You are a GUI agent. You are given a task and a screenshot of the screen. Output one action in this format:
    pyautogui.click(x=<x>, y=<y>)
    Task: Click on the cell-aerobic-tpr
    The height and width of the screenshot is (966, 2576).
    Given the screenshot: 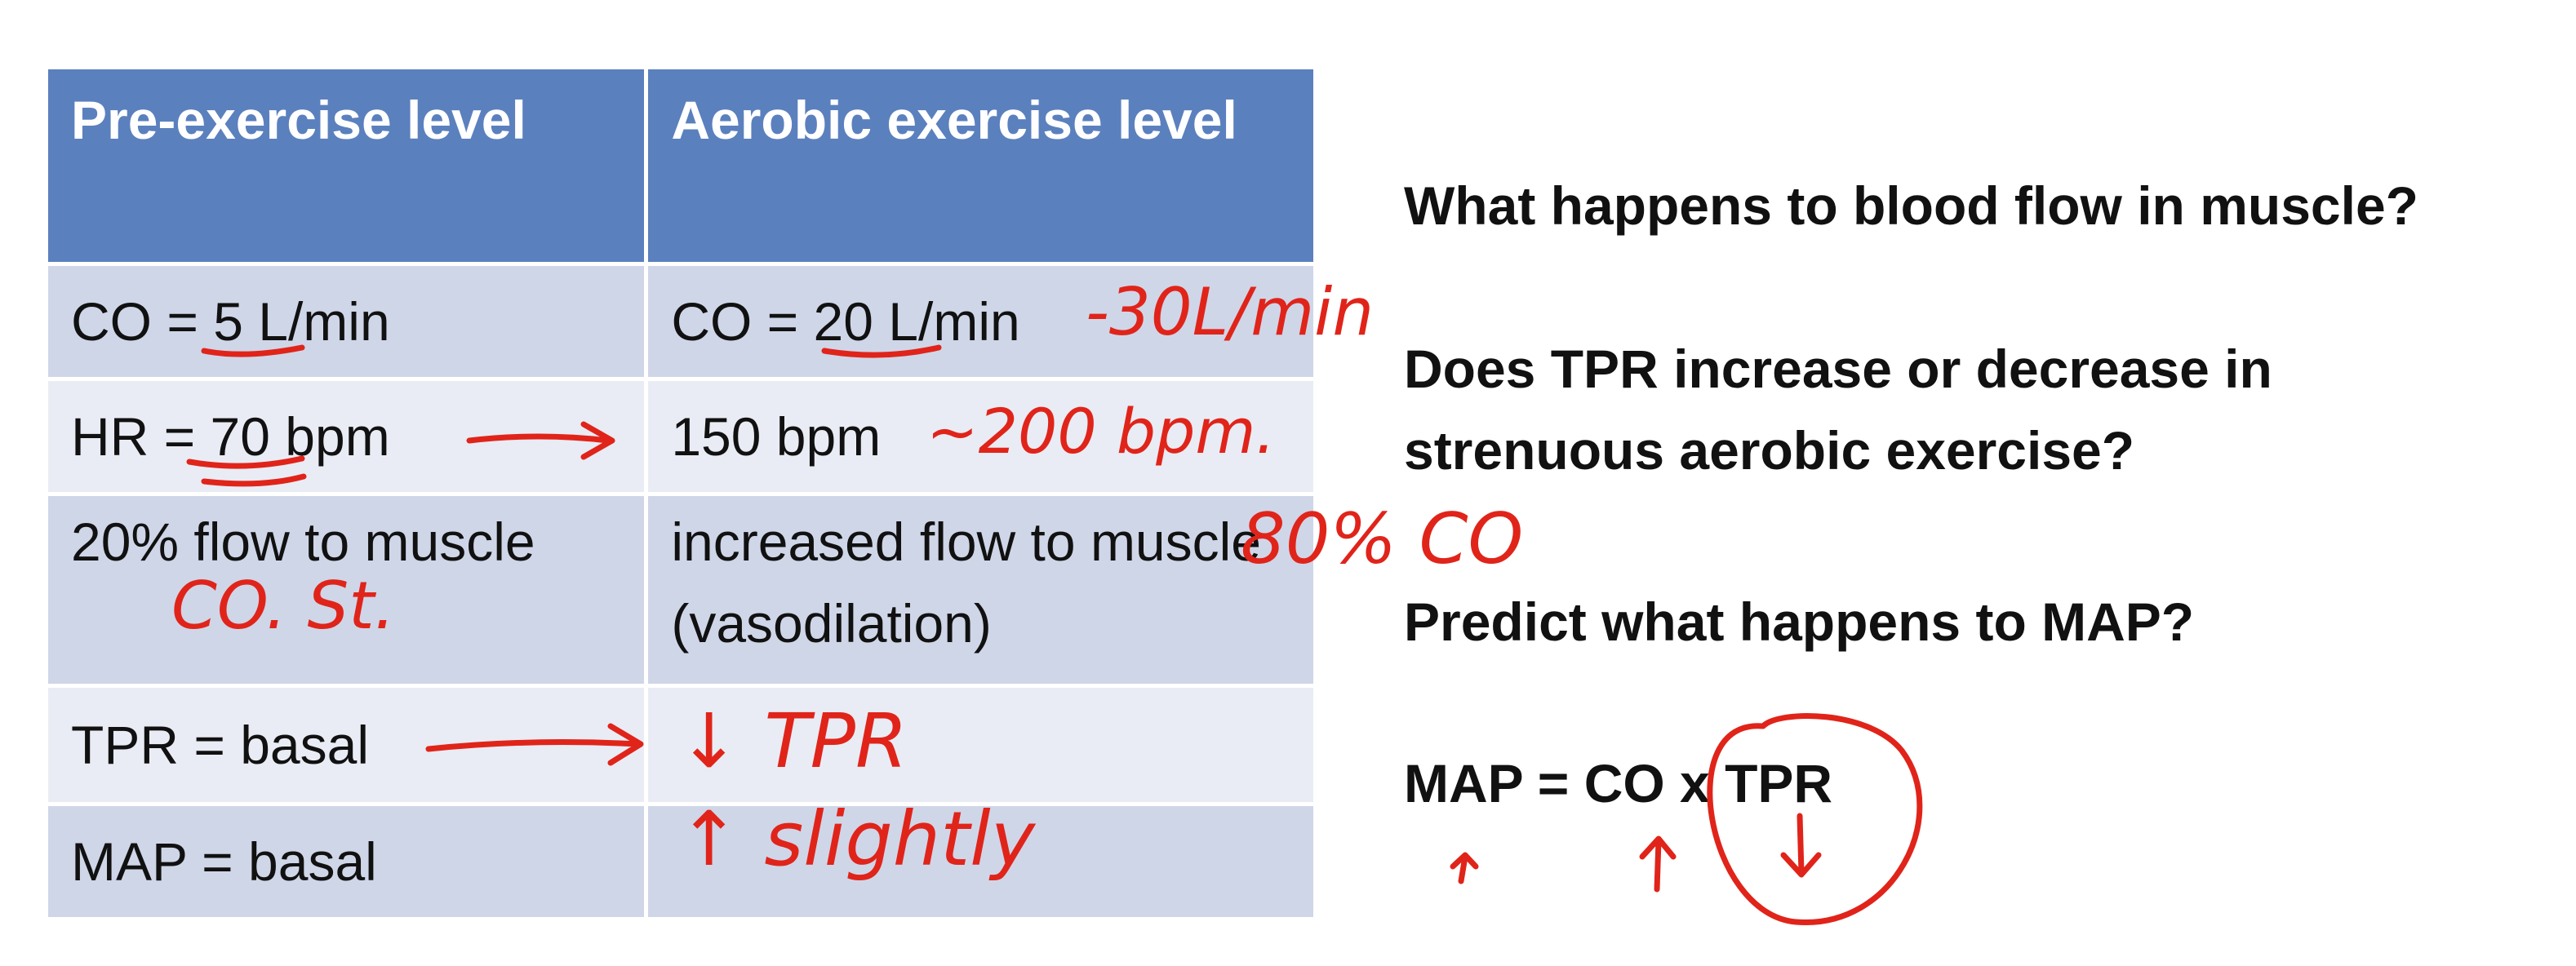 What is the action you would take?
    pyautogui.click(x=980, y=745)
    